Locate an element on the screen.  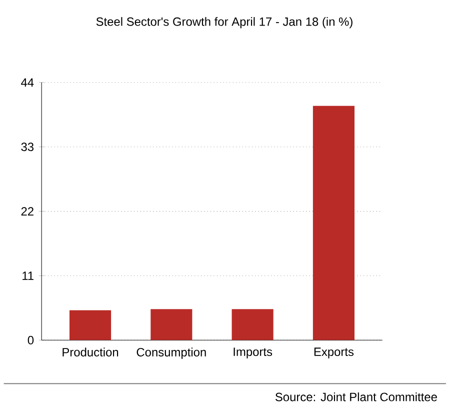
x-tick-label: Consumption is located at coordinates (171, 353).